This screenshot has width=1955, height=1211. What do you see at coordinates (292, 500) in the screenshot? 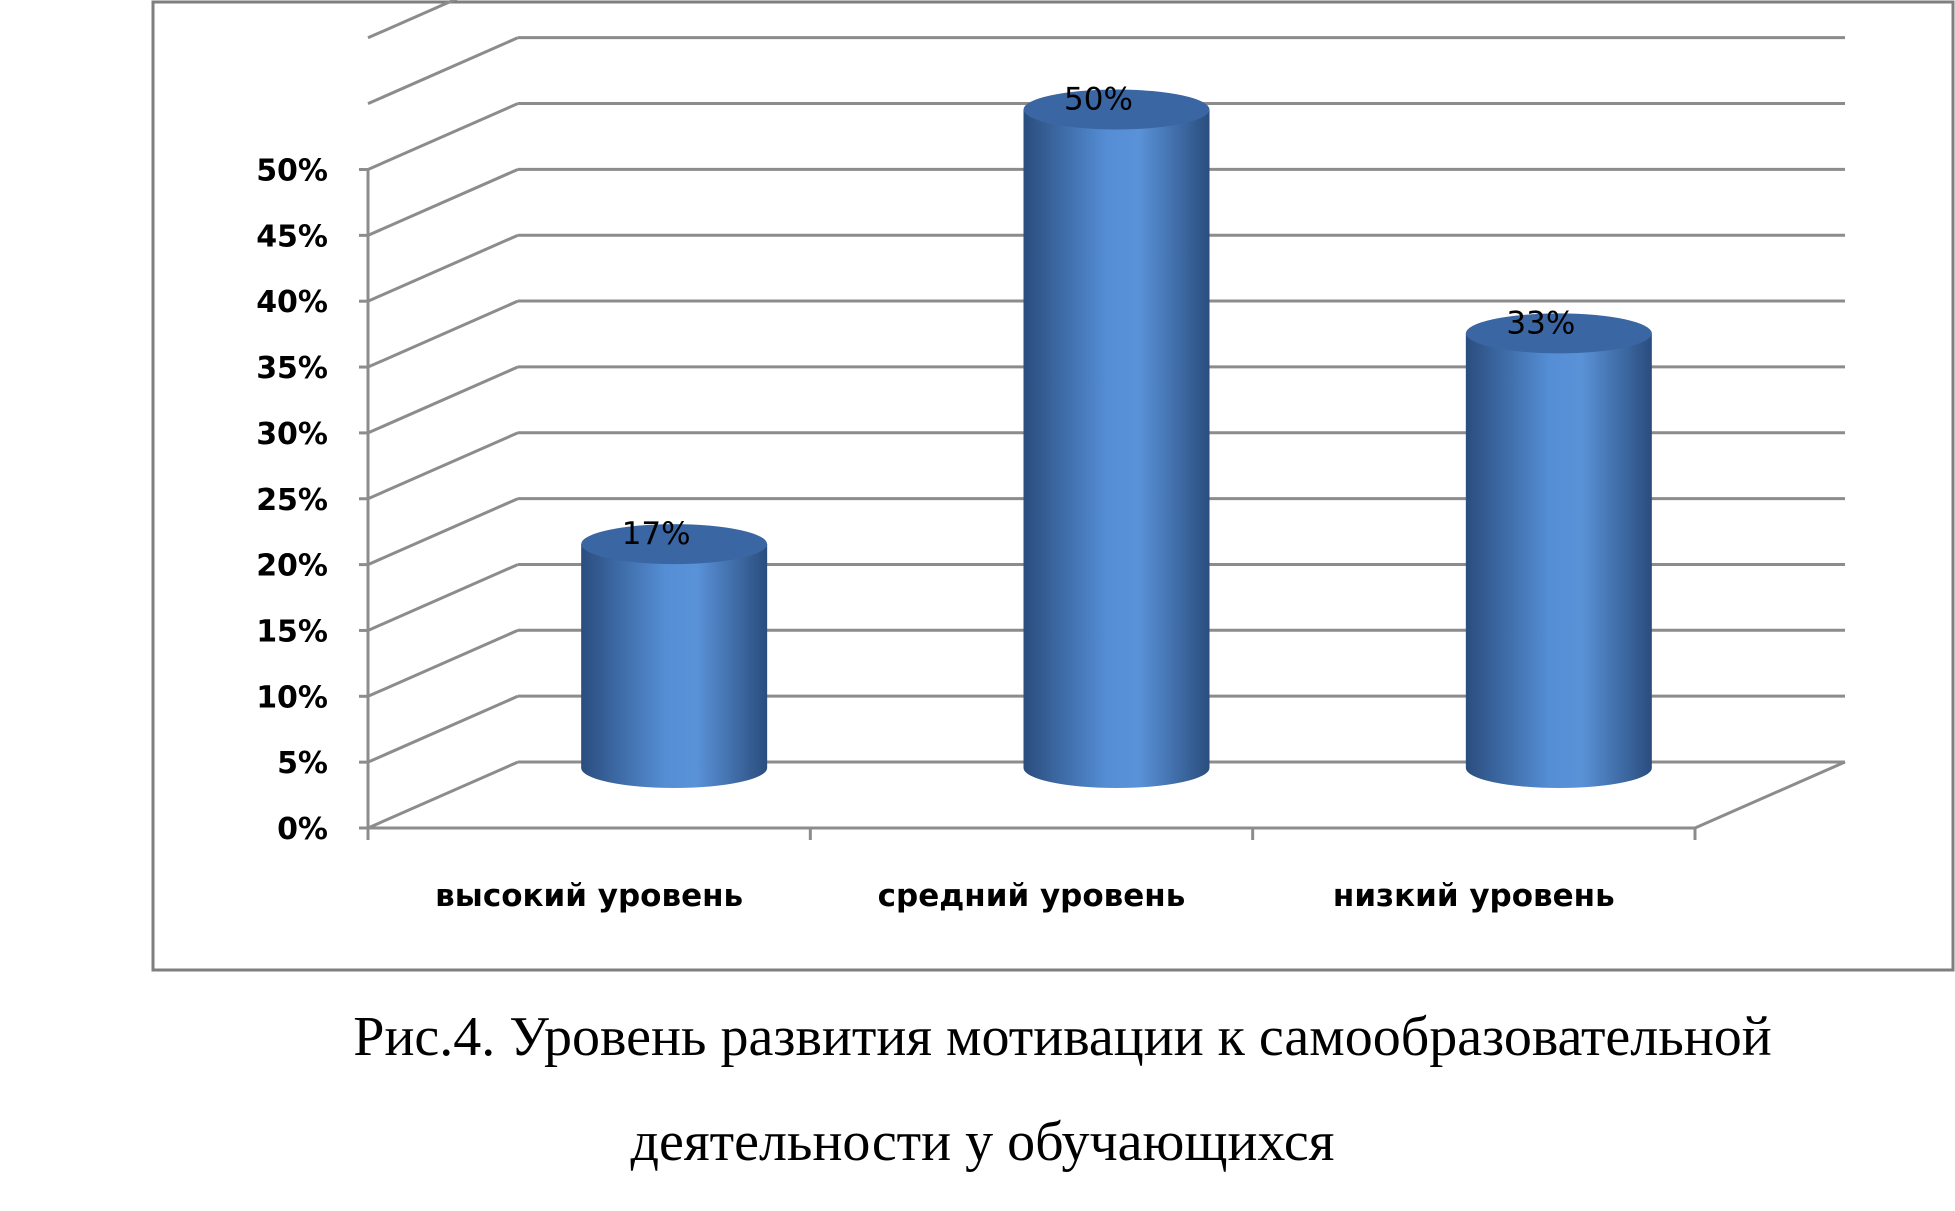
I see `y-tick-label: 25%` at bounding box center [292, 500].